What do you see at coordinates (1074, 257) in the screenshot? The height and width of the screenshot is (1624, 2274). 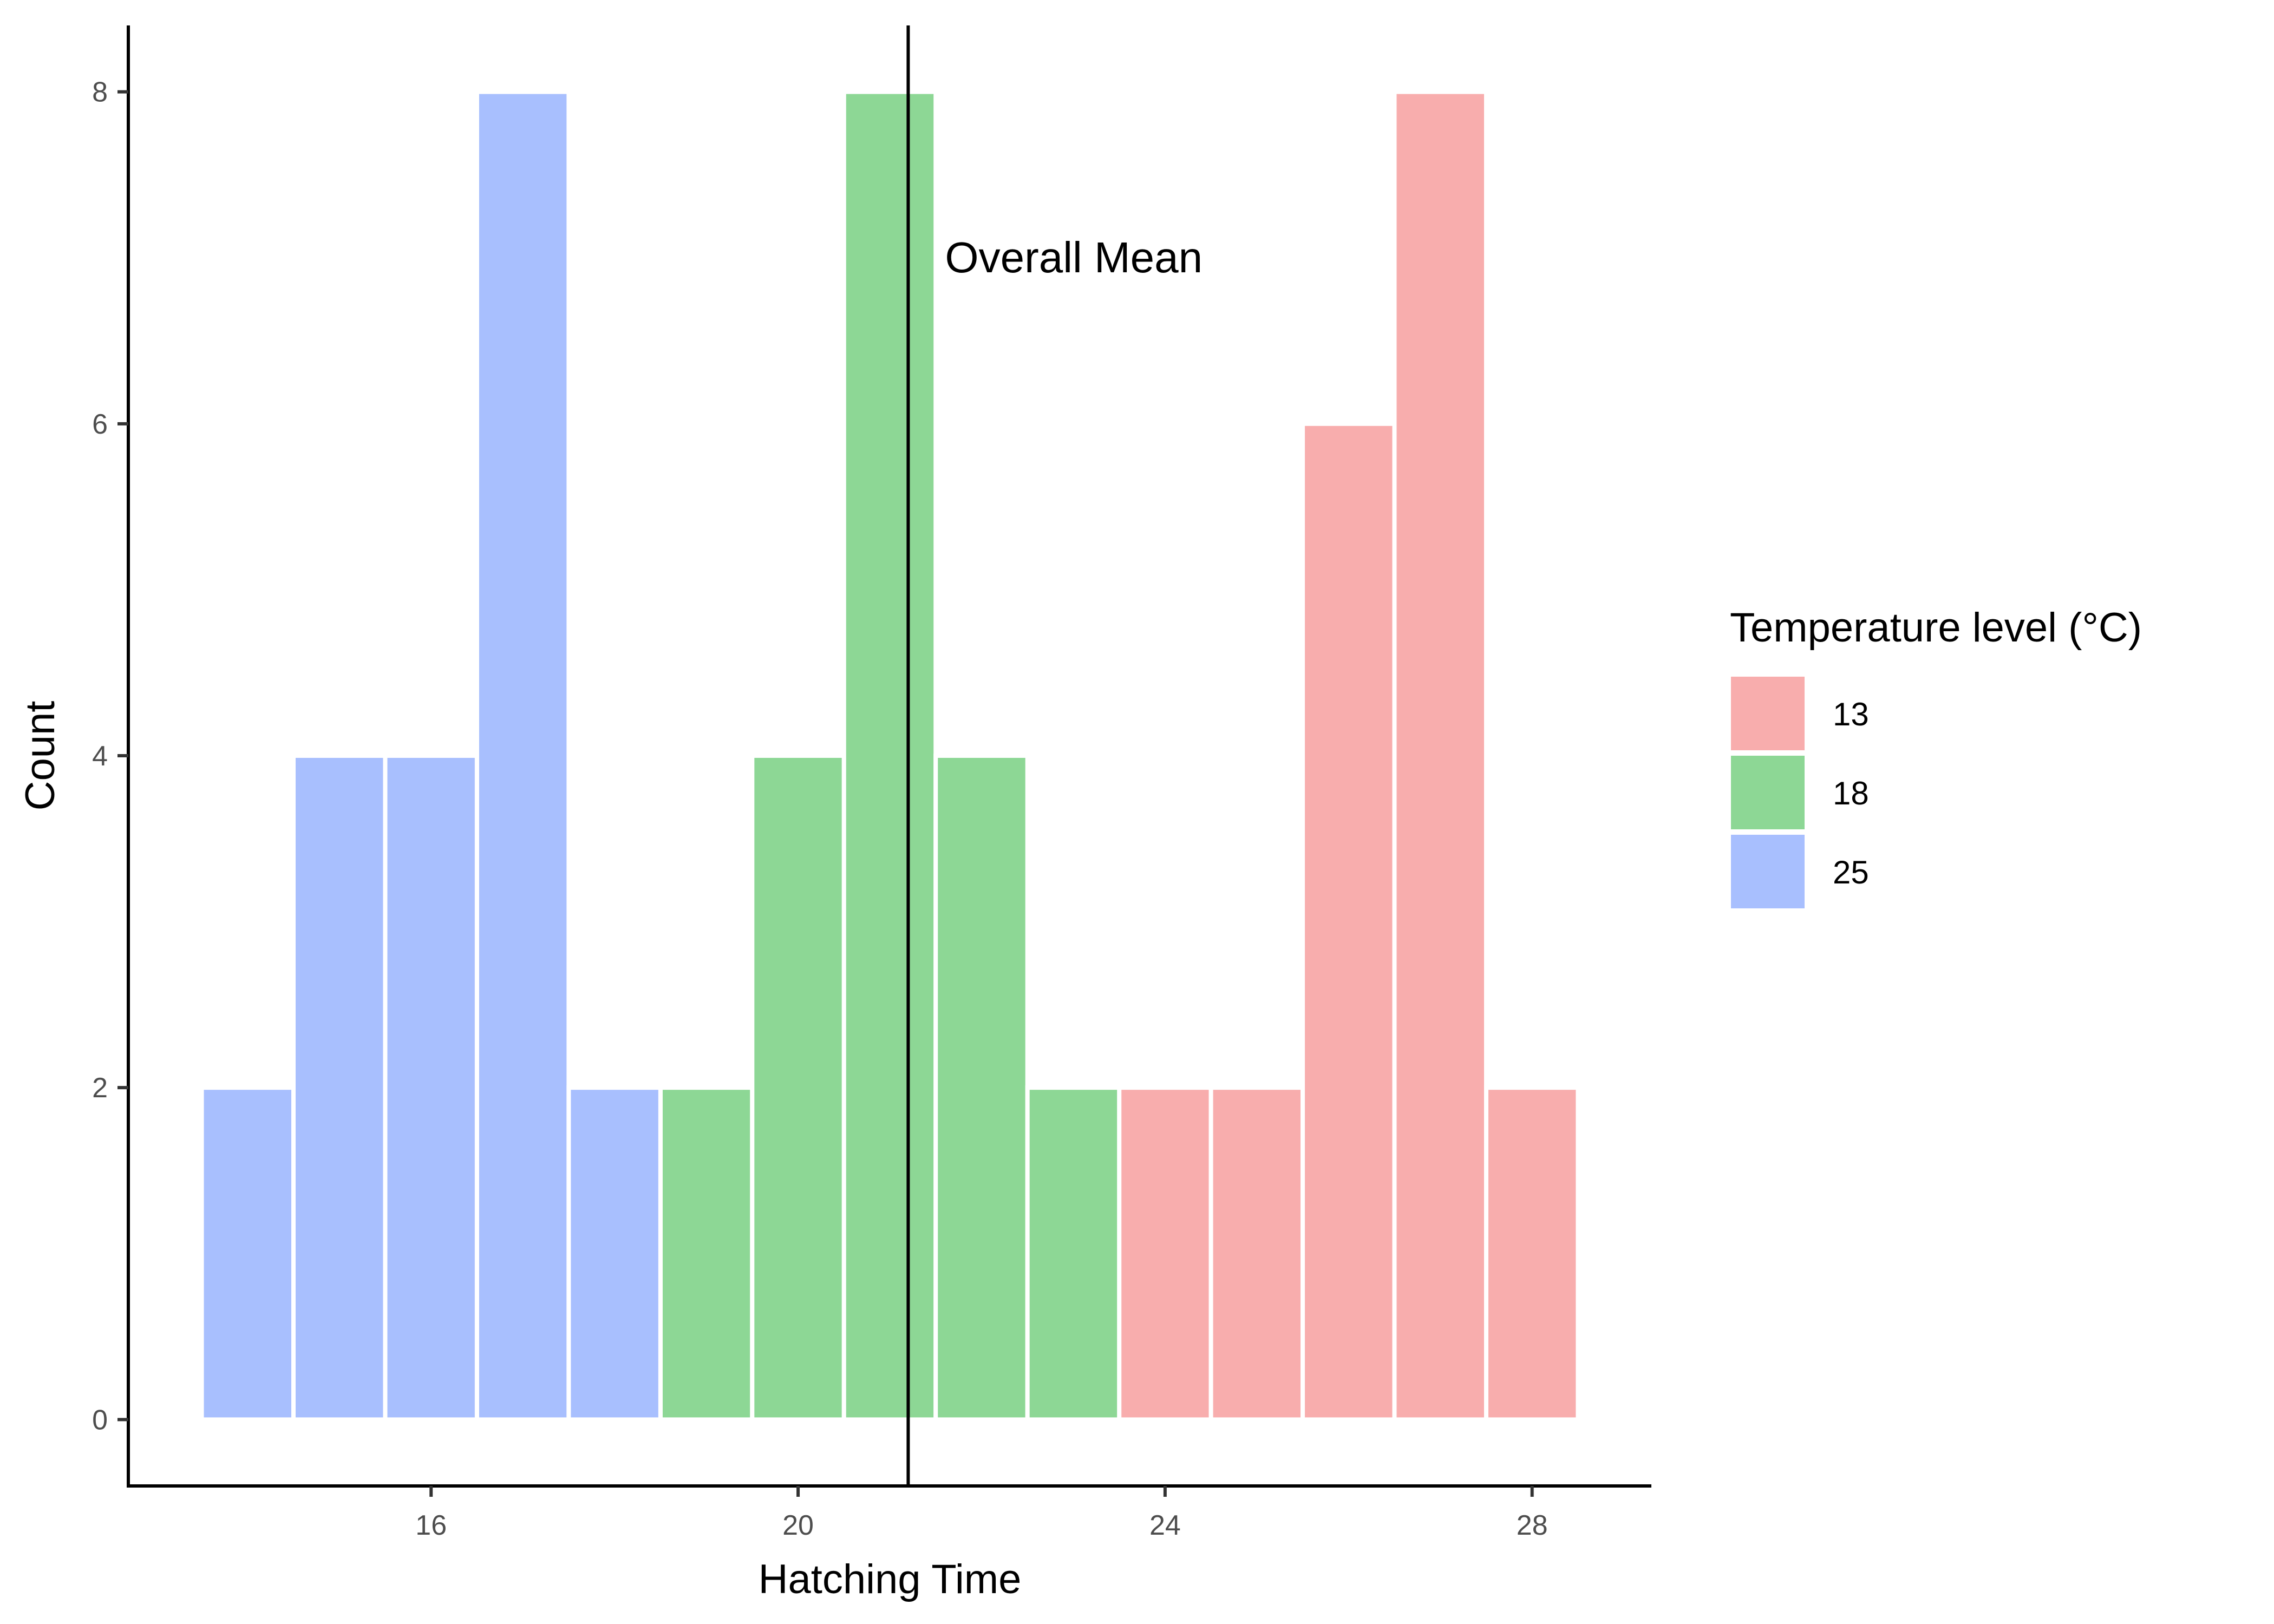 I see `overall-mean-label: Overall Mean` at bounding box center [1074, 257].